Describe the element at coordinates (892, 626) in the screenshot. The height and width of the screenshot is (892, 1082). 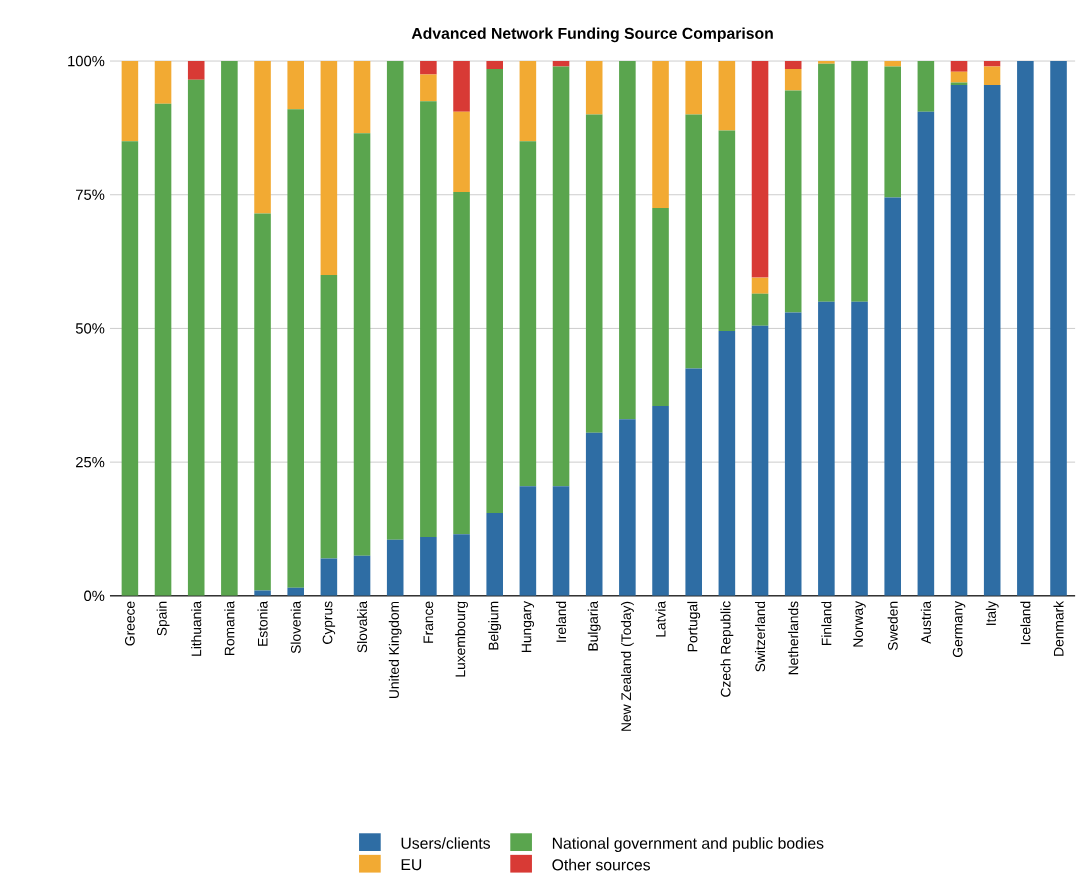
I see `x-tick-label: Sweden` at that location.